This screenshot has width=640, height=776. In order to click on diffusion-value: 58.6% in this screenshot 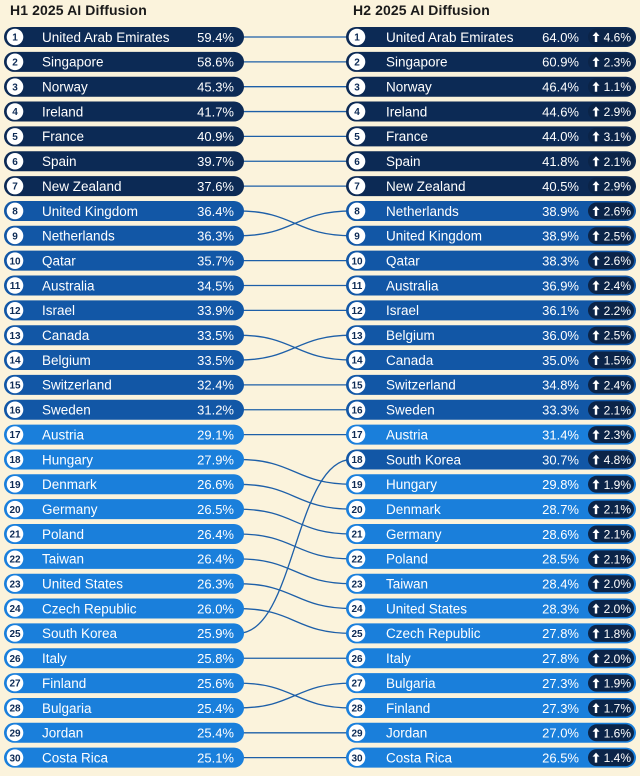, I will do `click(215, 62)`.